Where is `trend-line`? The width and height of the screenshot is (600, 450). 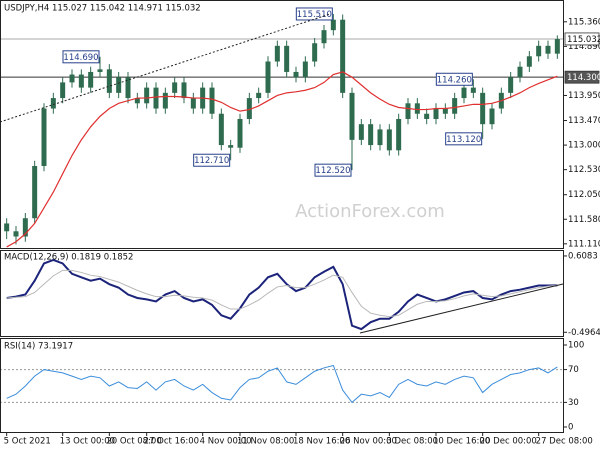 trend-line is located at coordinates (165, 68).